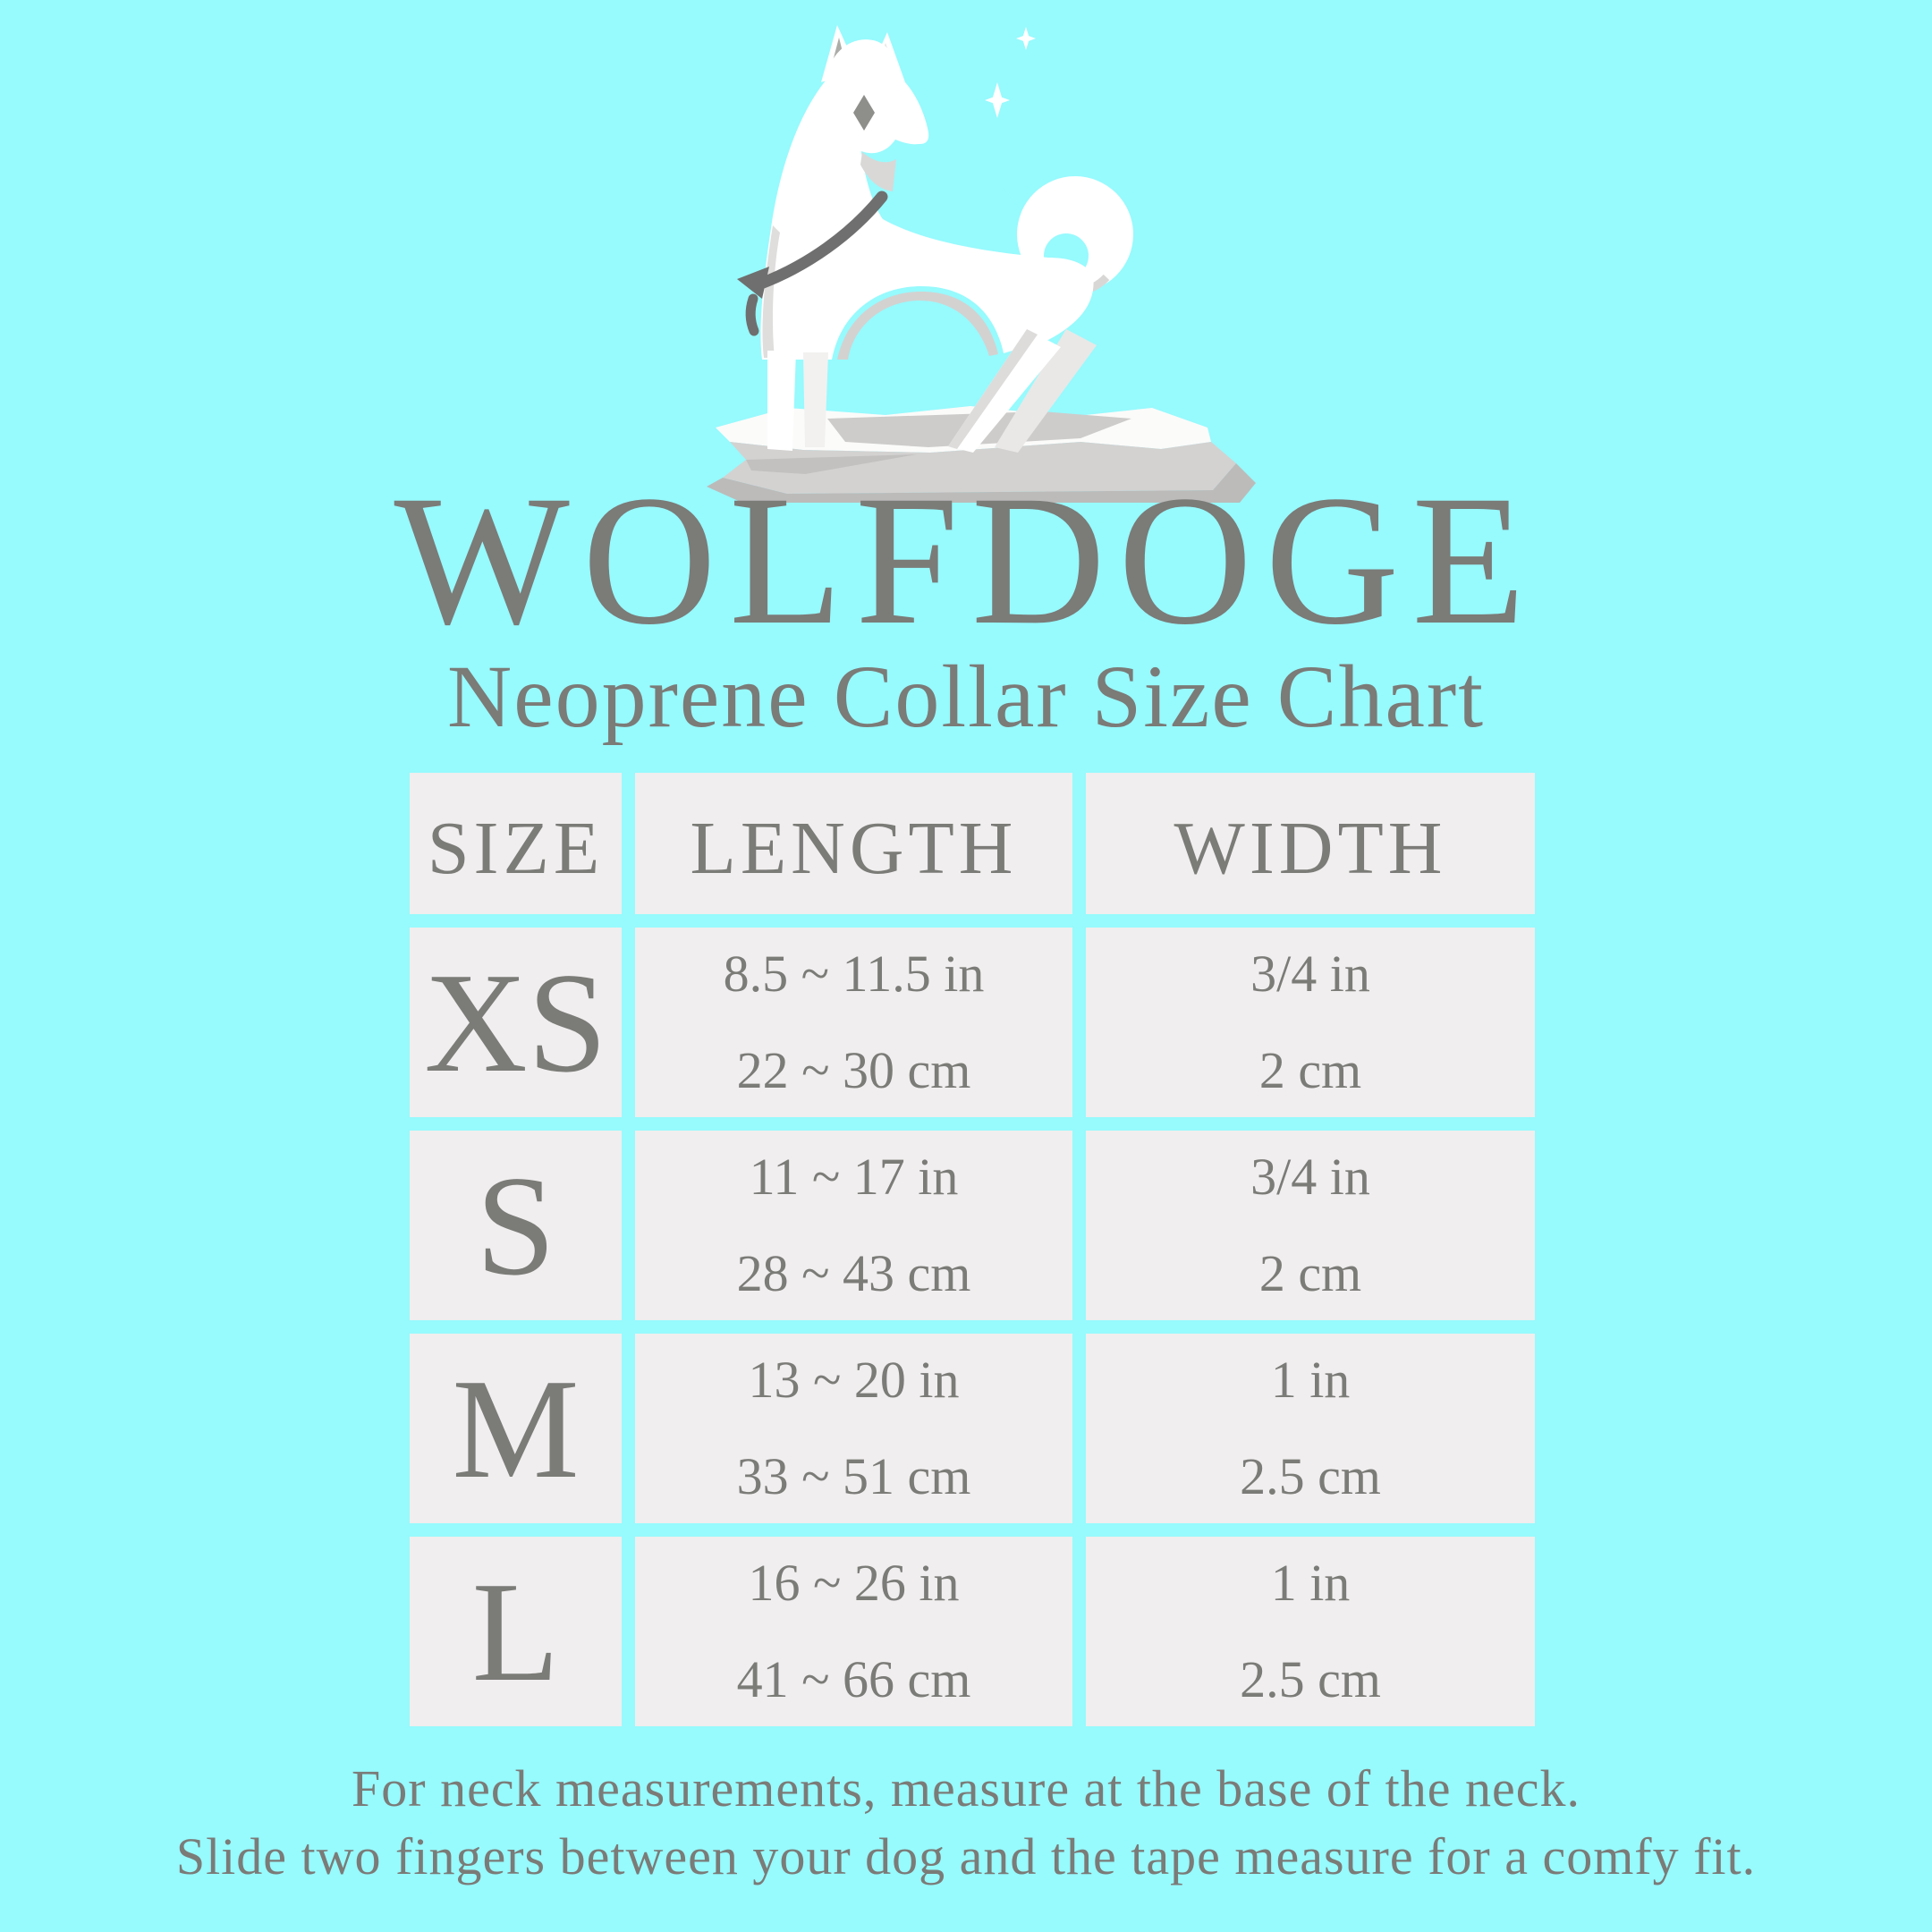  I want to click on width-cell-l: 1 in 2.5 cm, so click(1310, 1631).